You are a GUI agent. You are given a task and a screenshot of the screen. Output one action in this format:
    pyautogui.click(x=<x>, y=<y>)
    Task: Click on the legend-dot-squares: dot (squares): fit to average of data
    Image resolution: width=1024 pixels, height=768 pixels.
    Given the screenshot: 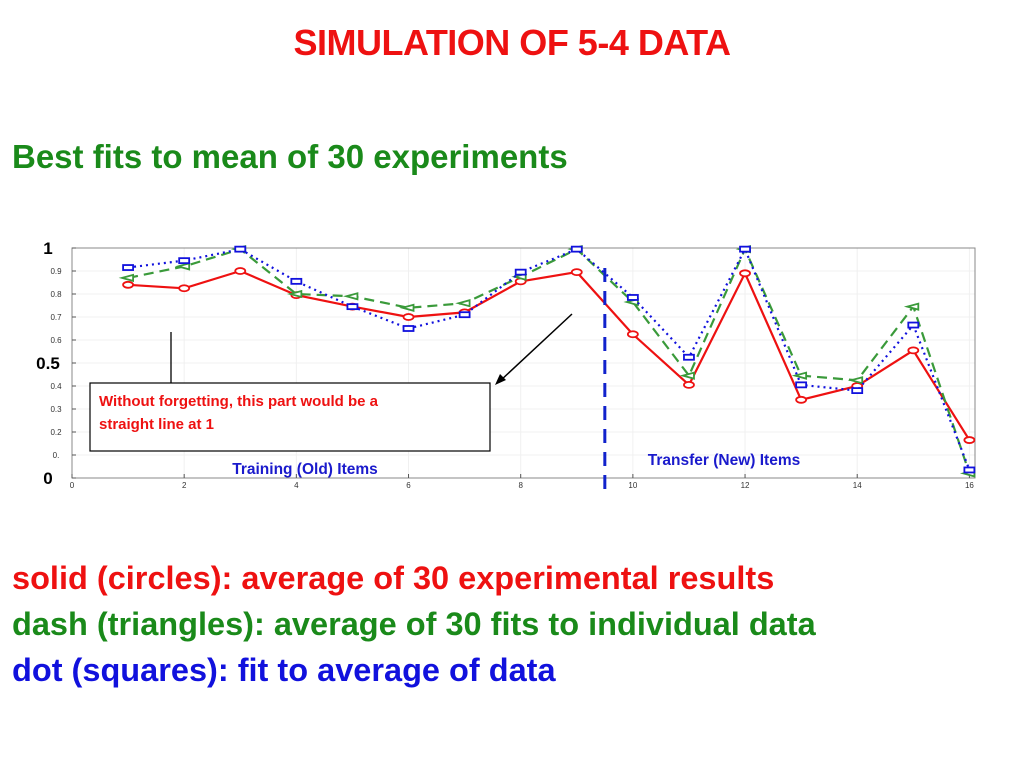 What is the action you would take?
    pyautogui.click(x=284, y=670)
    